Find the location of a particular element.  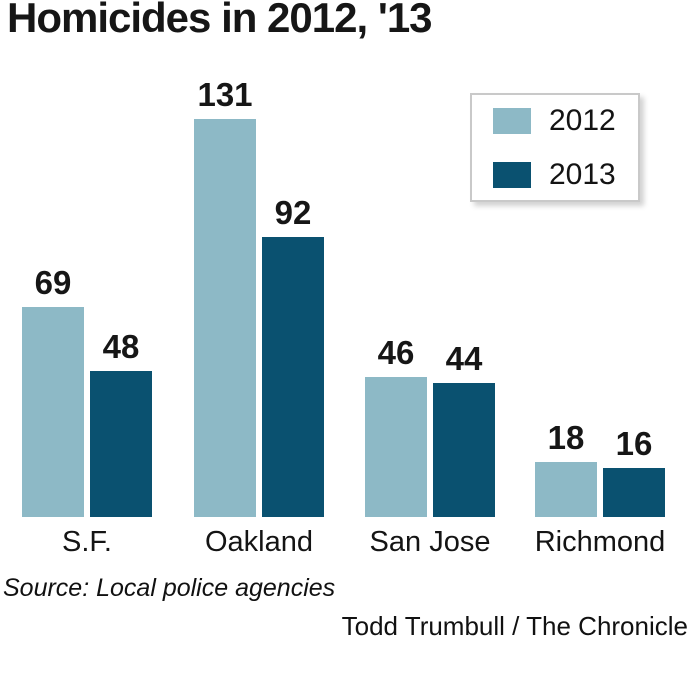

value-label-2013-oakland: 92 is located at coordinates (293, 212).